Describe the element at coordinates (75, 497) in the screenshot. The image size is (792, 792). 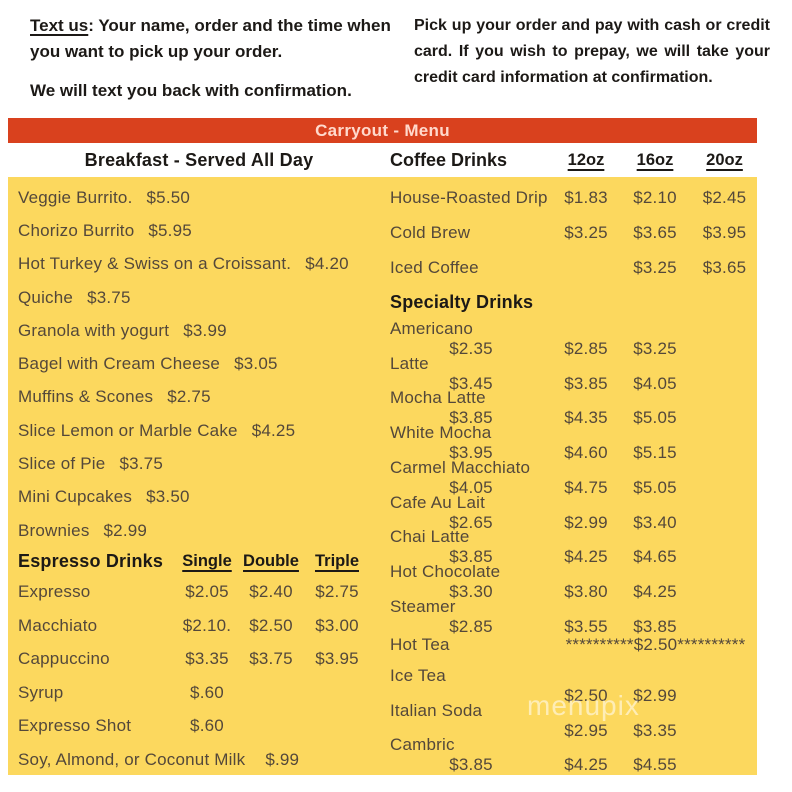
I see `item-name: Mini Cupcakes` at that location.